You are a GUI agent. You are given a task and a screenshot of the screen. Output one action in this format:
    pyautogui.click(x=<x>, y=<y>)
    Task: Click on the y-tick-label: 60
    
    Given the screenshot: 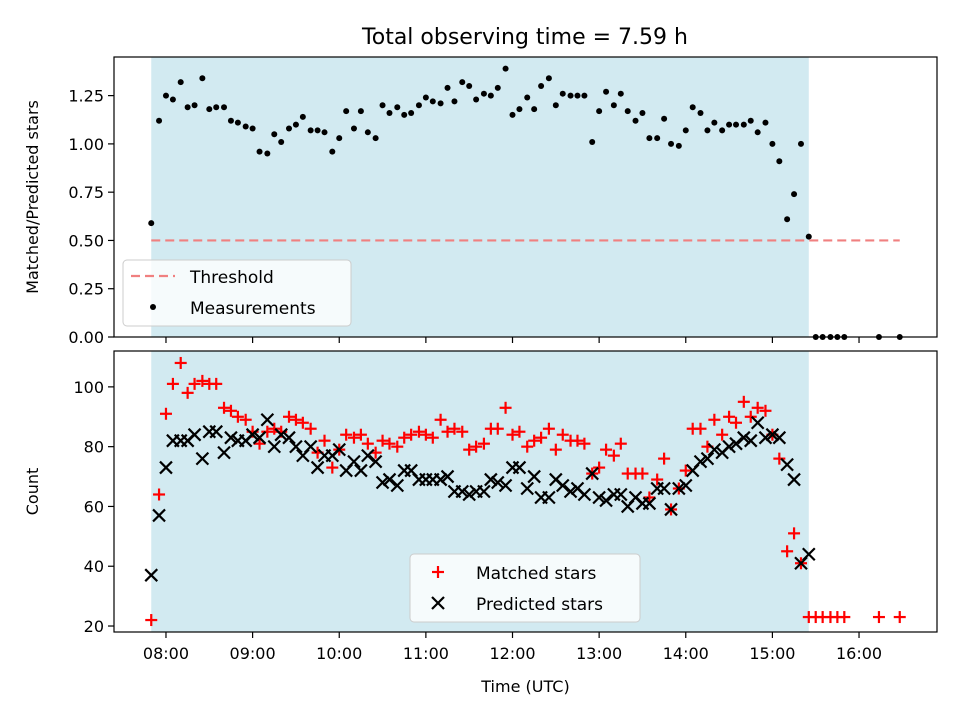 What is the action you would take?
    pyautogui.click(x=94, y=506)
    